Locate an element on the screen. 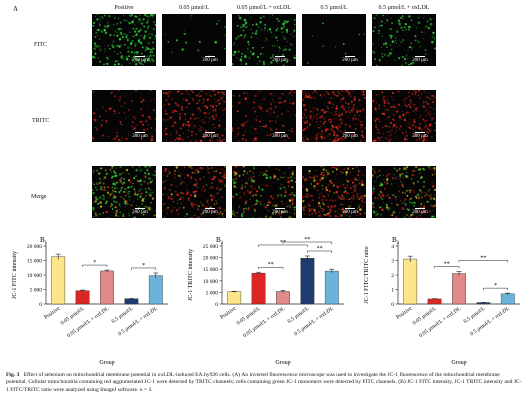 This screenshot has height=402, width=528. row-label-merge: Merge is located at coordinates (39, 197).